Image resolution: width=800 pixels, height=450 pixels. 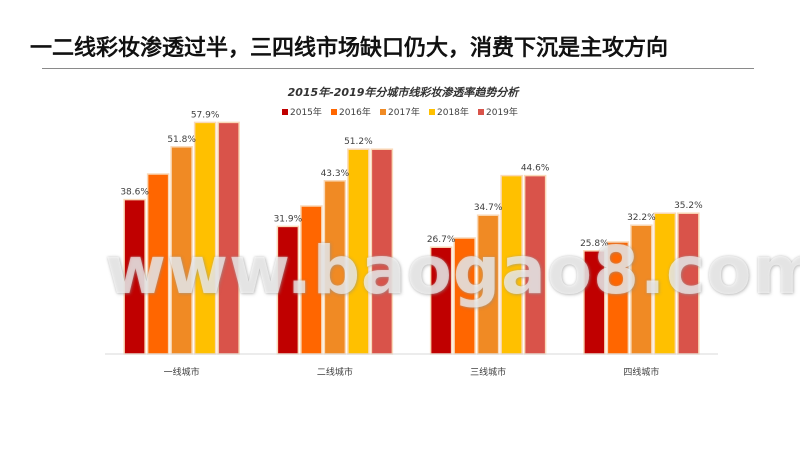 What do you see at coordinates (488, 208) in the screenshot?
I see `data-label-2-2: 34.7%` at bounding box center [488, 208].